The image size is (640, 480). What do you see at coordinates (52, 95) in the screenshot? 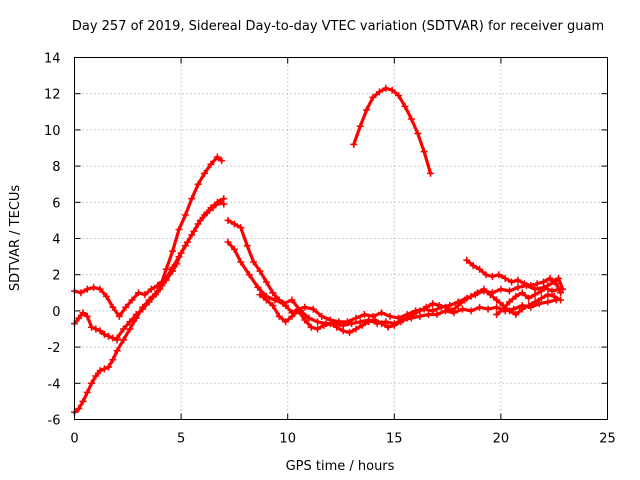
I see `y-tick-label: 12` at bounding box center [52, 95].